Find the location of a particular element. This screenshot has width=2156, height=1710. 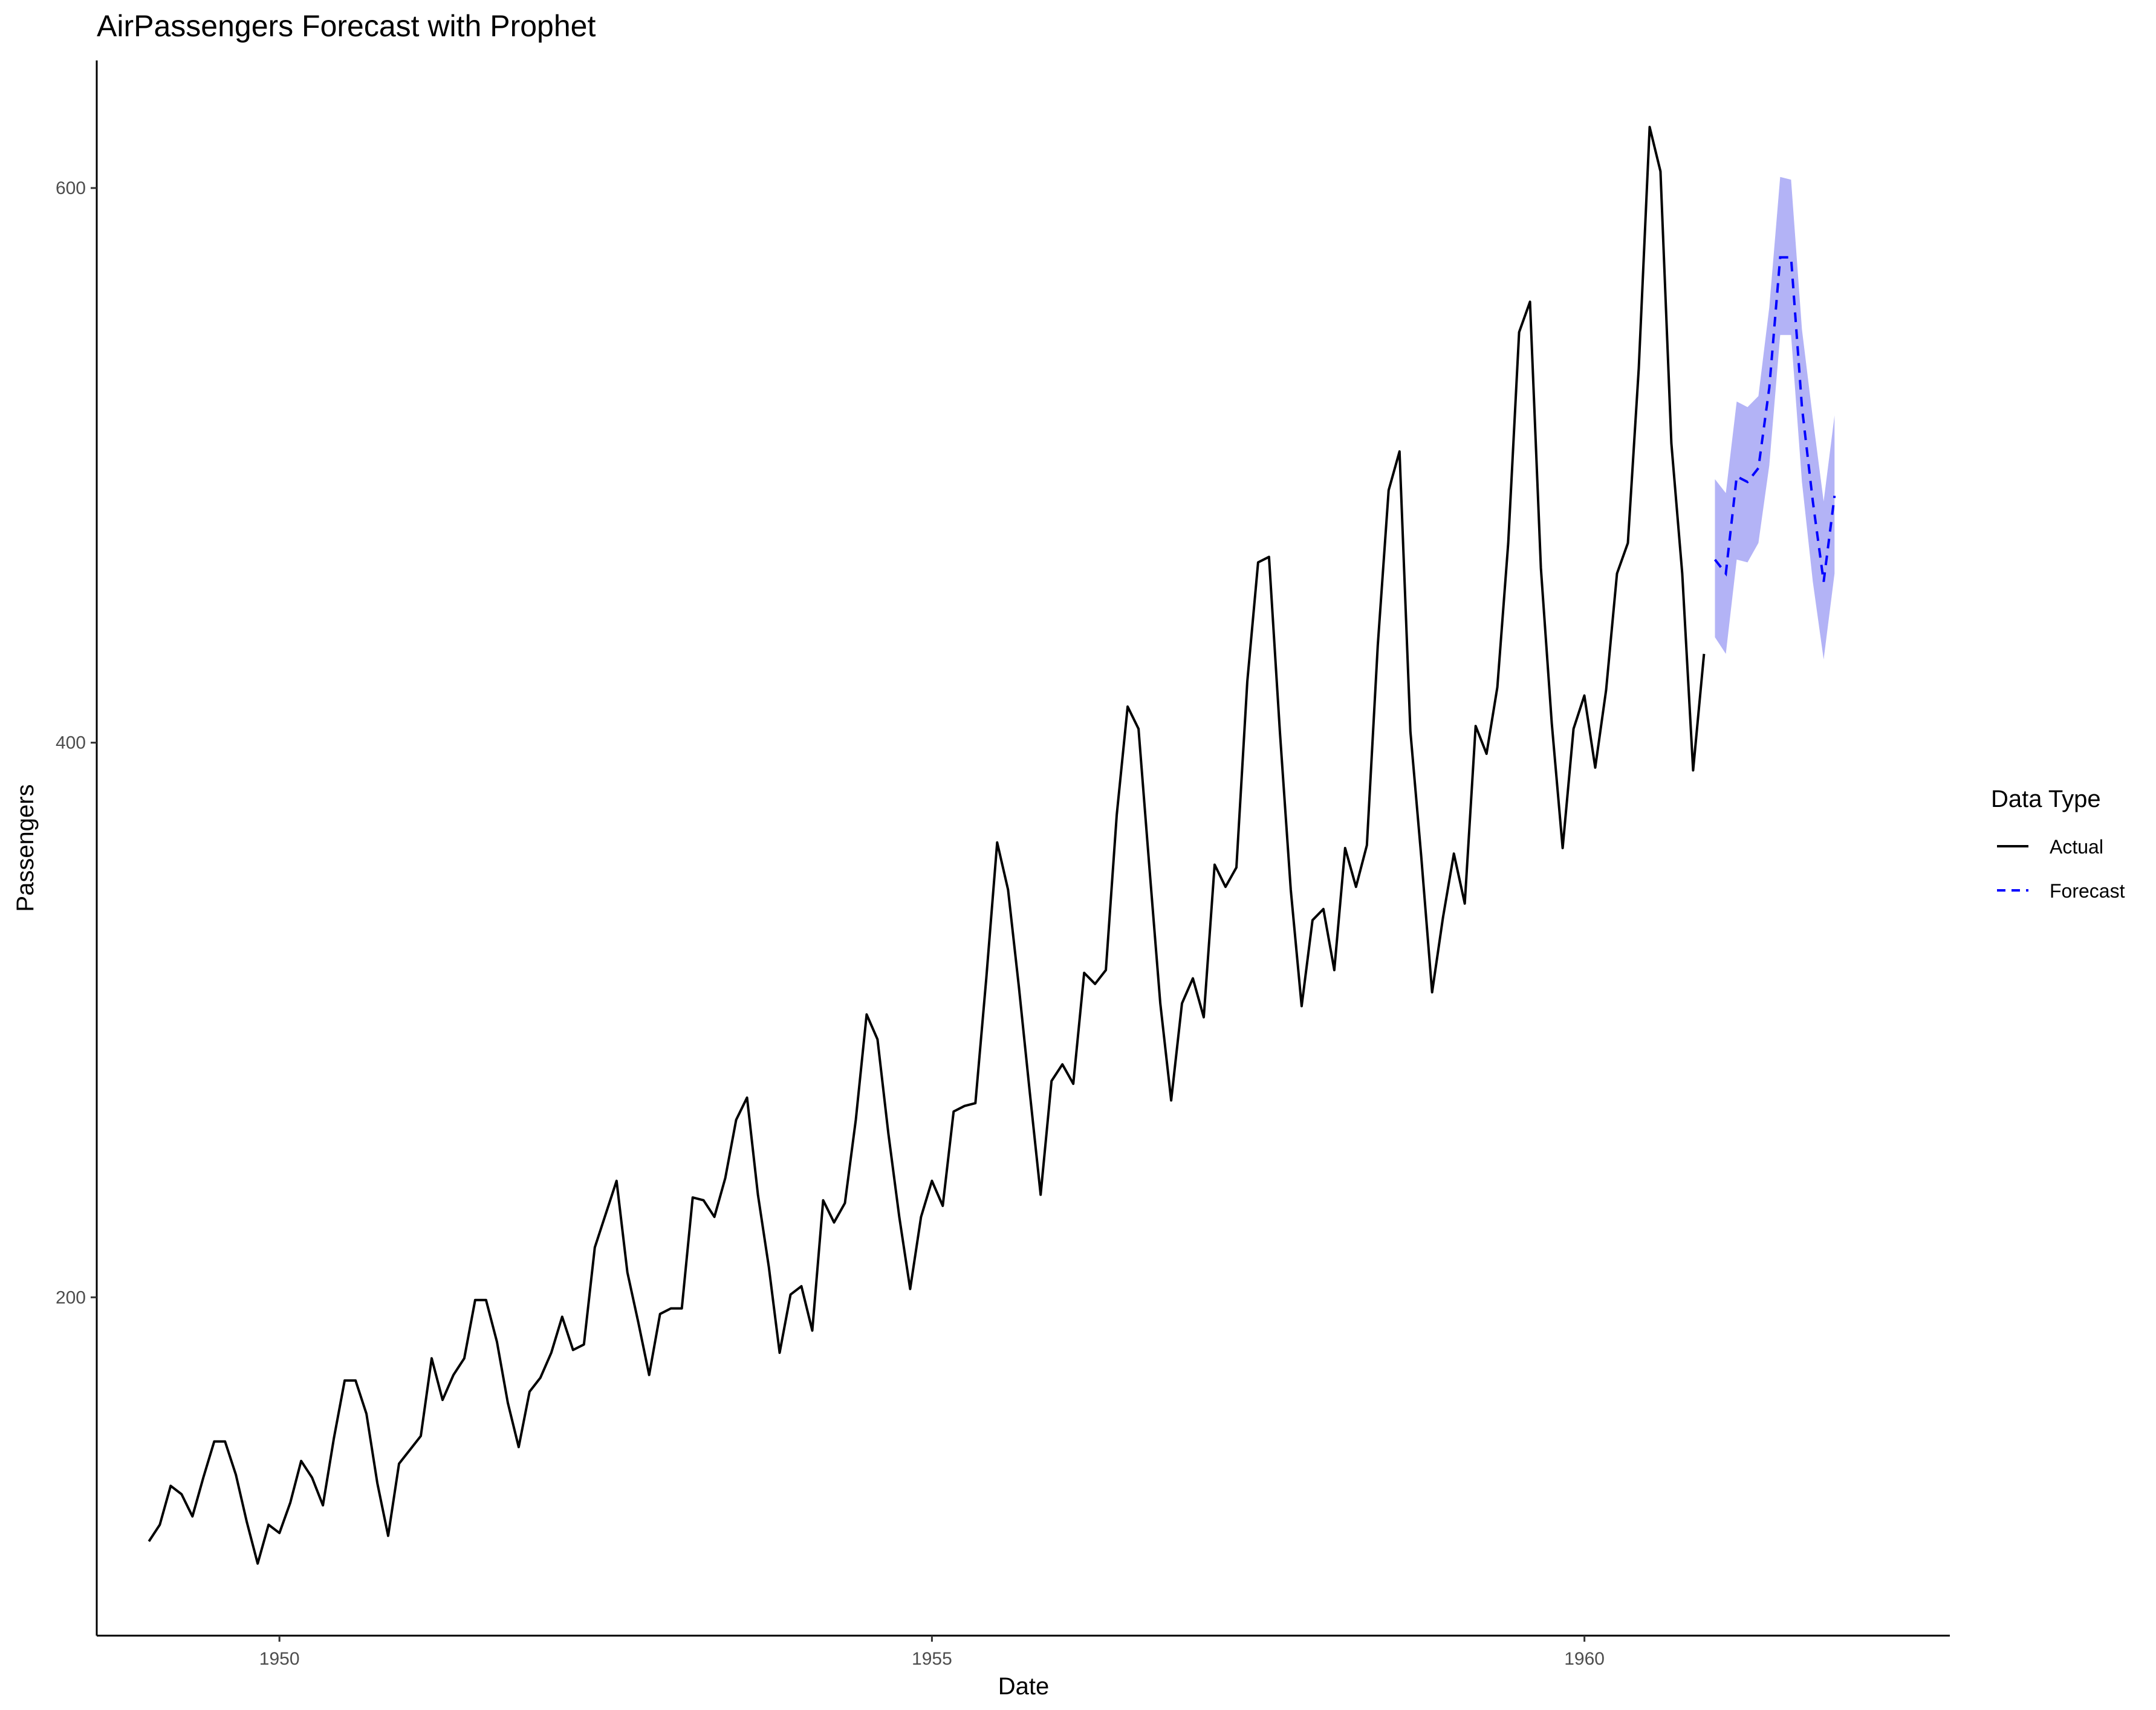

x-axis-ticks: 1950 1955 1960 is located at coordinates (932, 1652).